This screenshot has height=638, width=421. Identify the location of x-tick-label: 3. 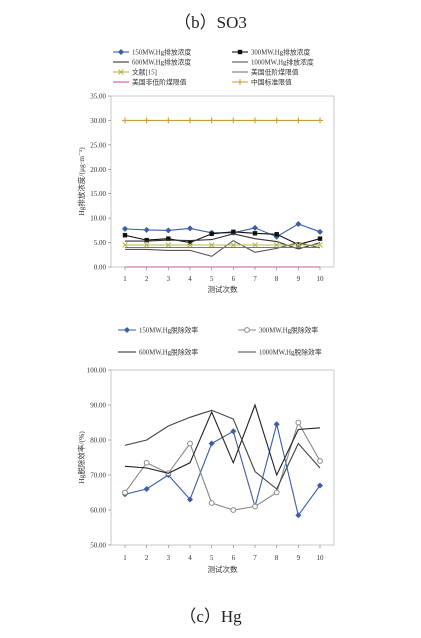
(169, 279).